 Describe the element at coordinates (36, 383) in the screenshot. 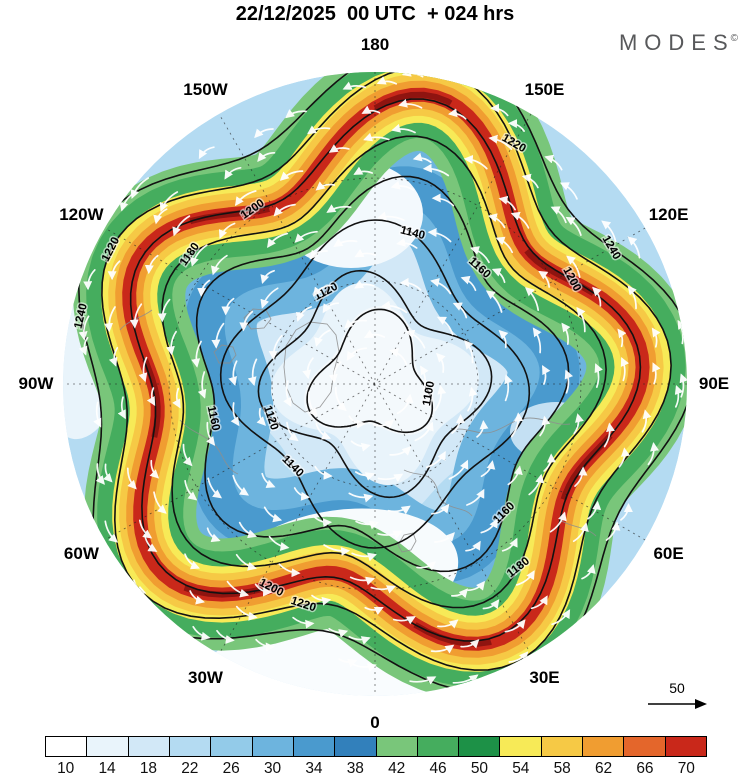

I see `lon-label-90W: 90W` at that location.